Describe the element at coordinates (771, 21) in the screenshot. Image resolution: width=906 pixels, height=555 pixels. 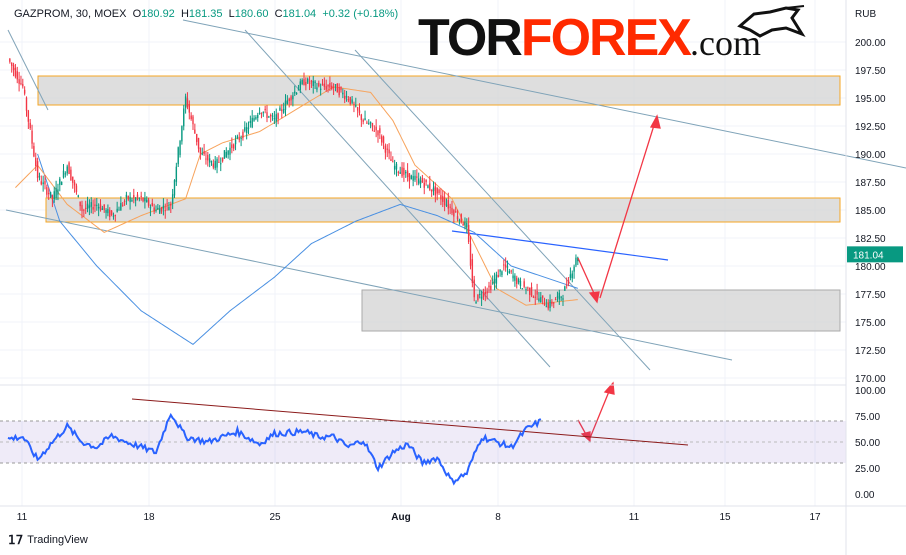
I see `bull-icon` at that location.